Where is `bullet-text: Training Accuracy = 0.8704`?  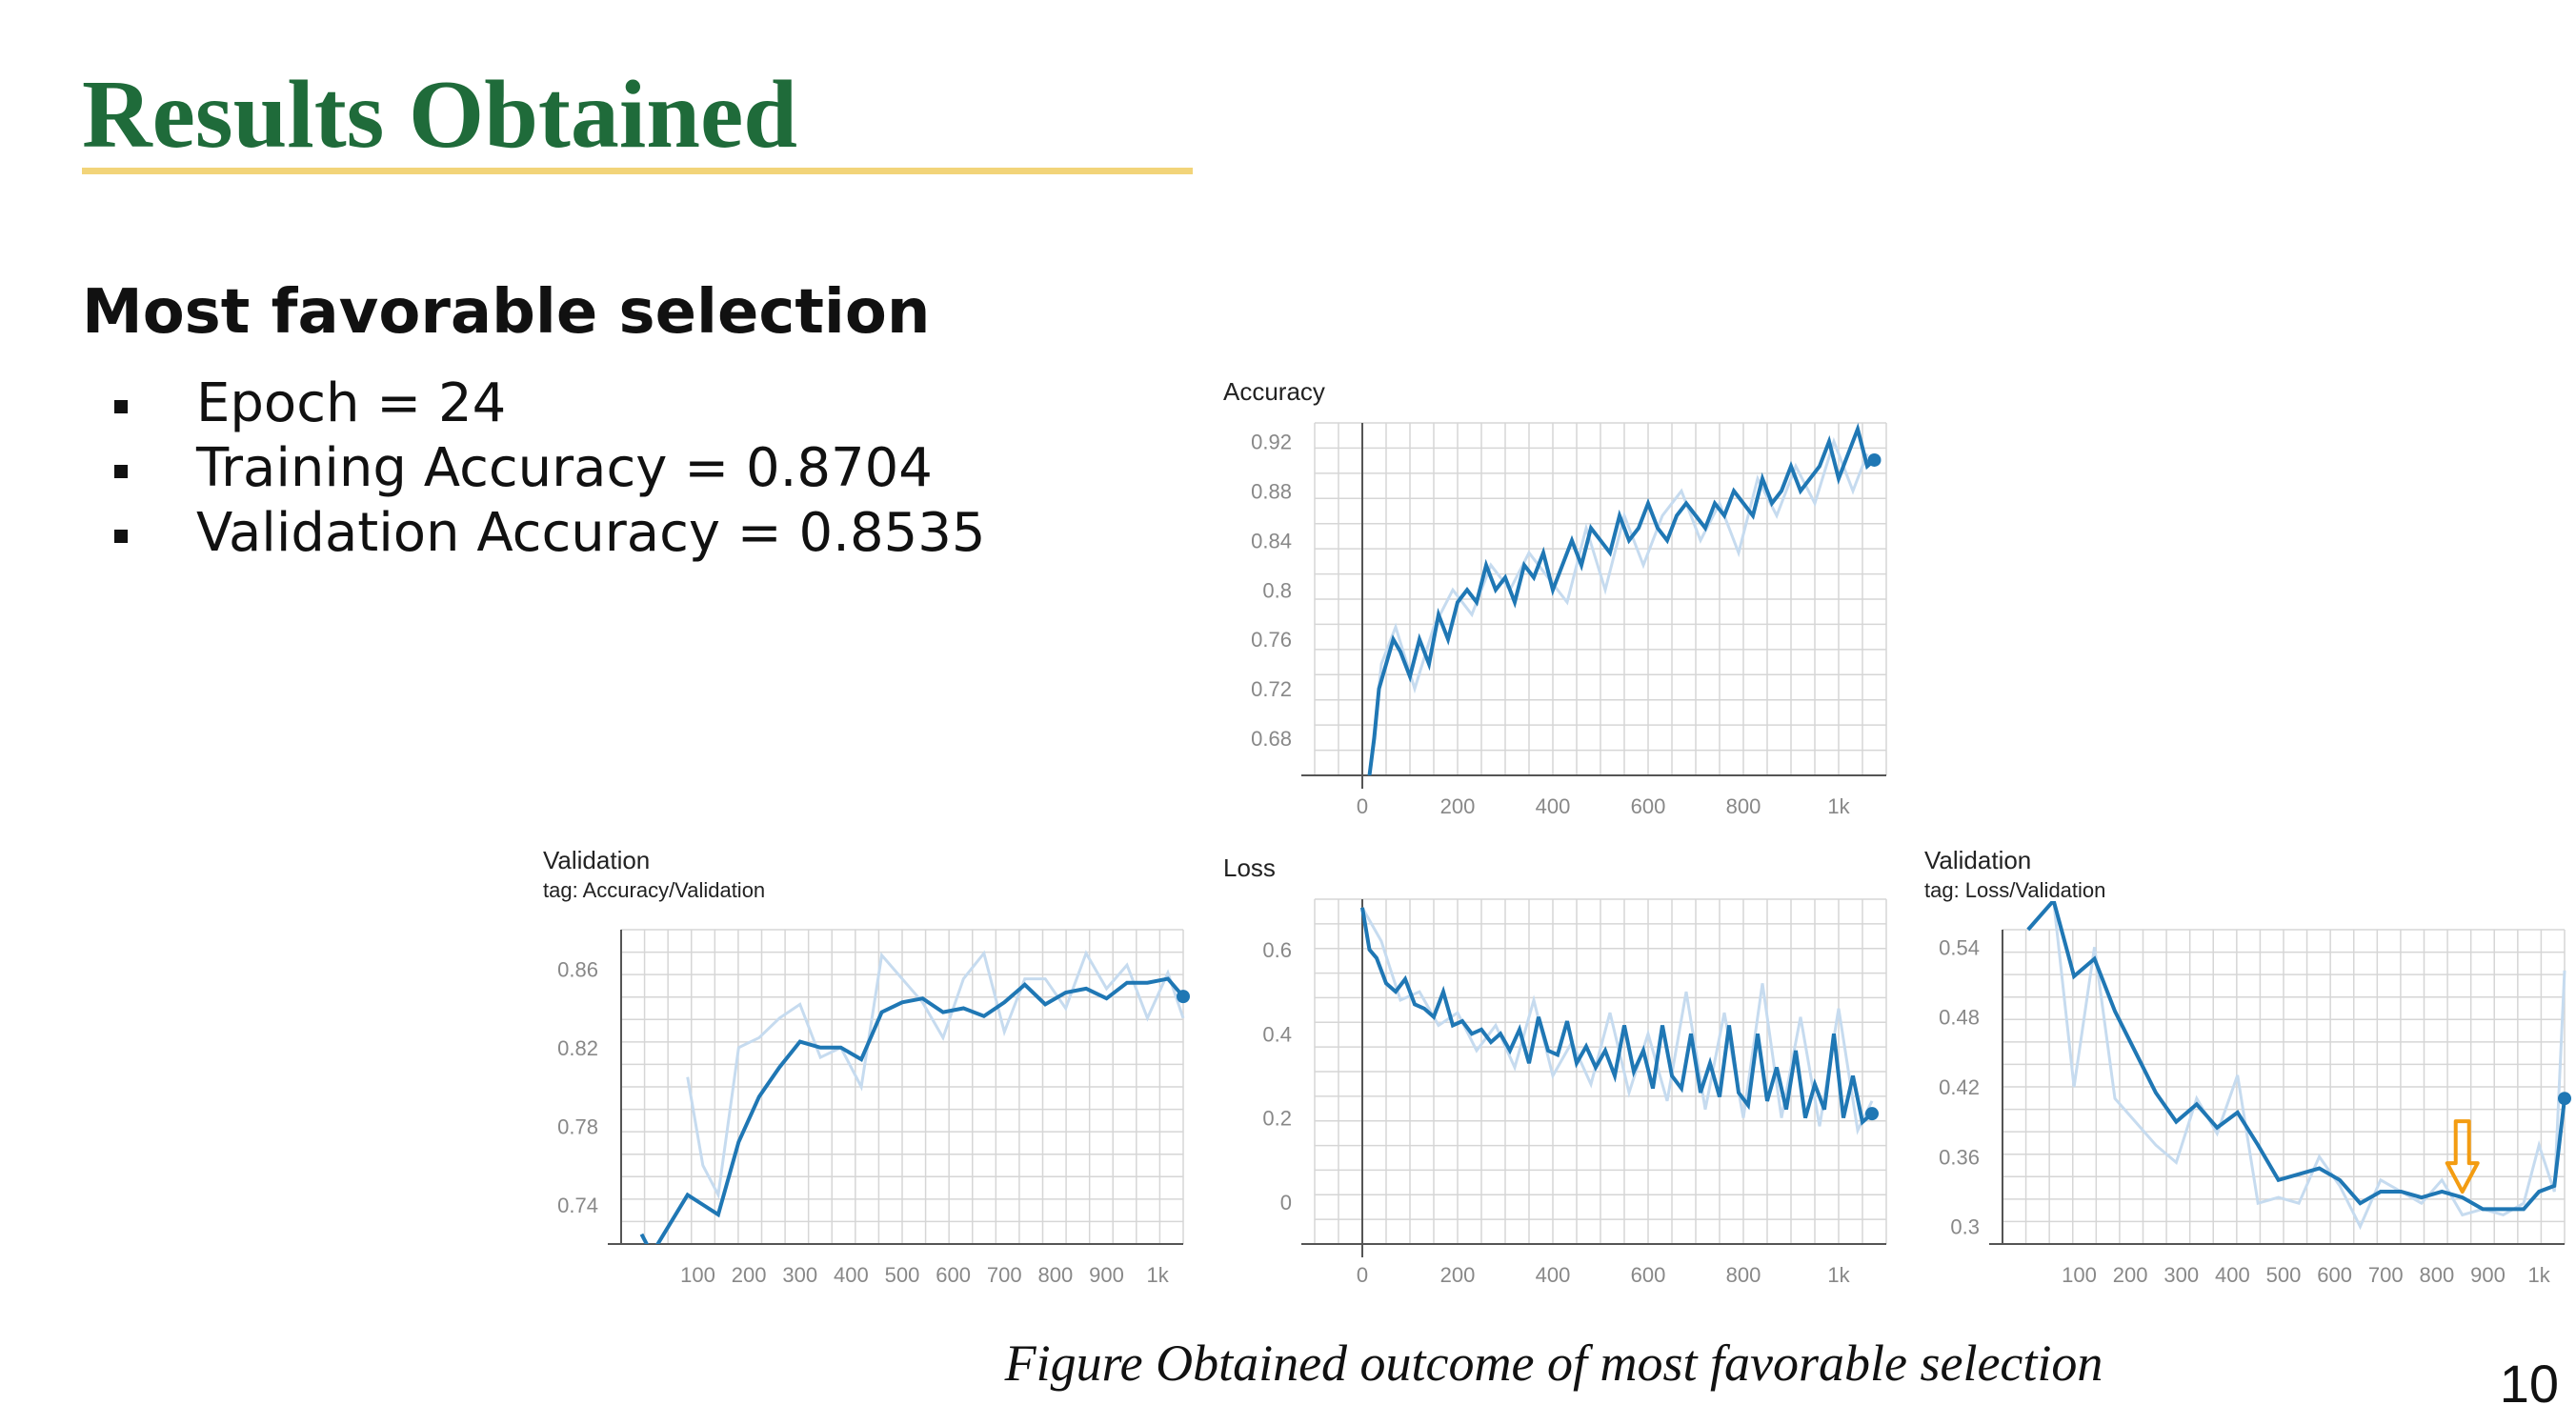
bullet-text: Training Accuracy = 0.8704 is located at coordinates (564, 468).